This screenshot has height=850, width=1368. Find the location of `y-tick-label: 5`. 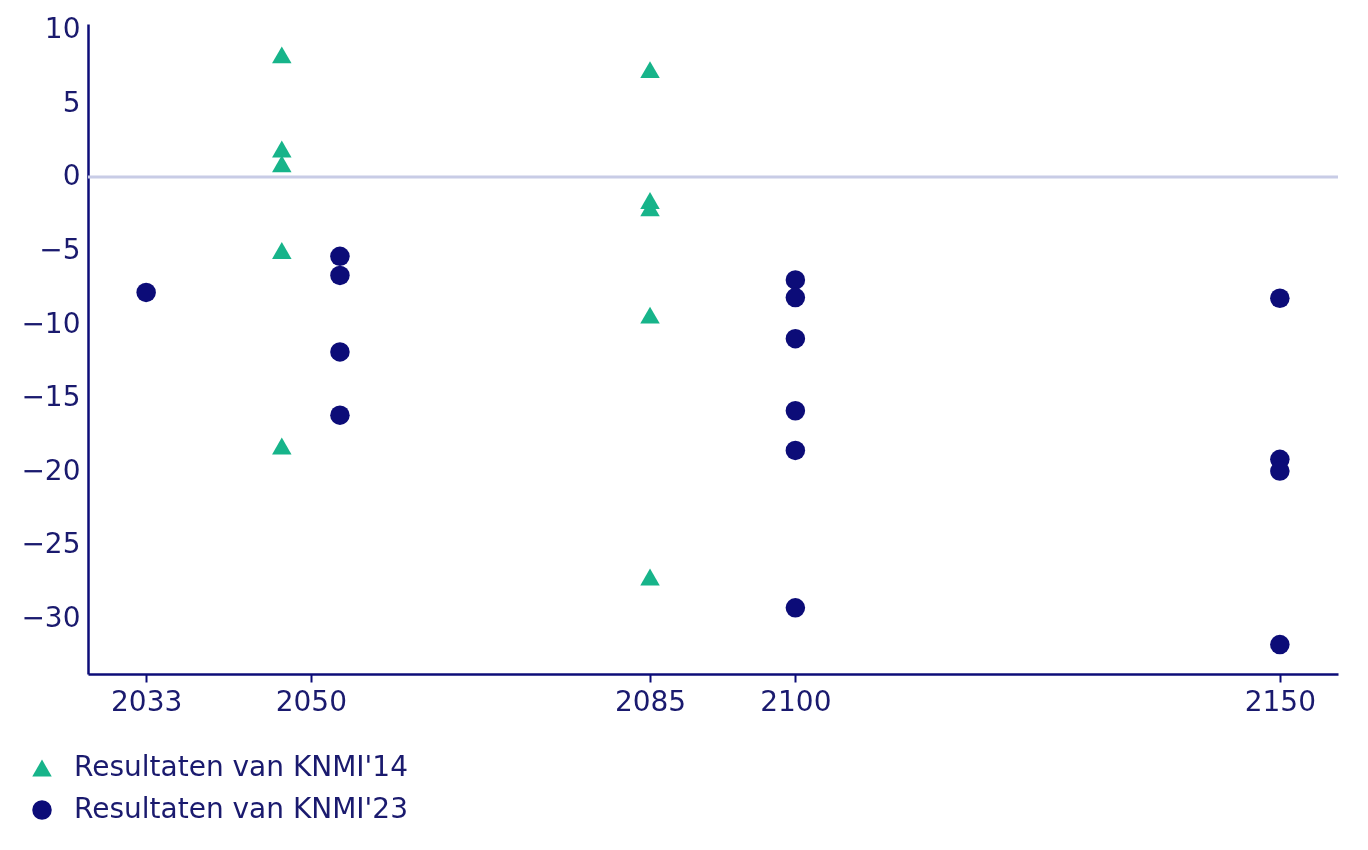

y-tick-label: 5 is located at coordinates (71, 102).